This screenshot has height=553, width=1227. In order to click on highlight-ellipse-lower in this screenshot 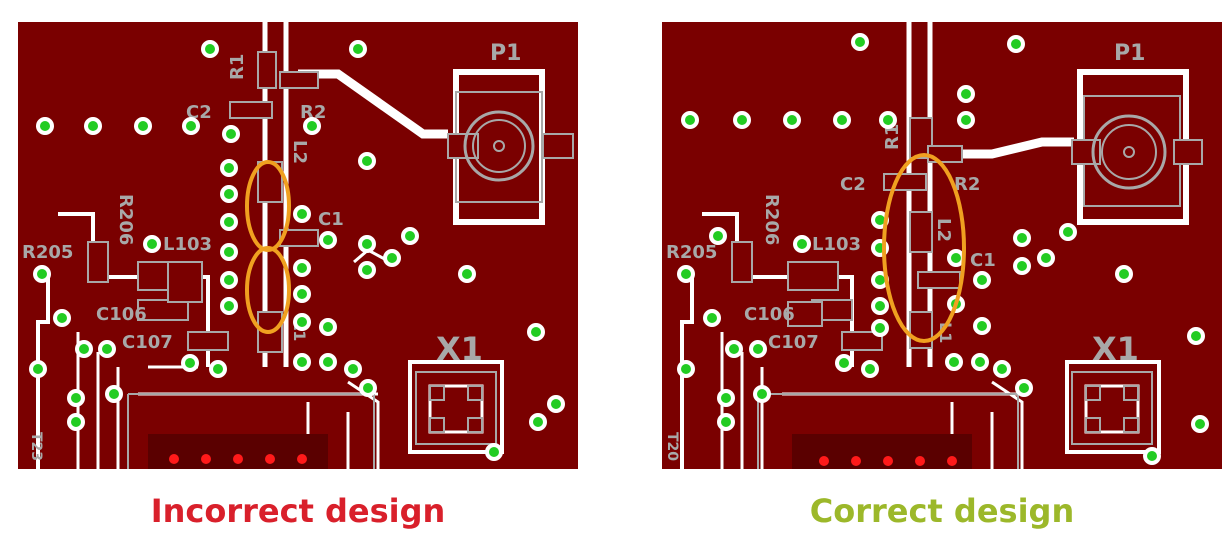, I will do `click(268, 290)`.